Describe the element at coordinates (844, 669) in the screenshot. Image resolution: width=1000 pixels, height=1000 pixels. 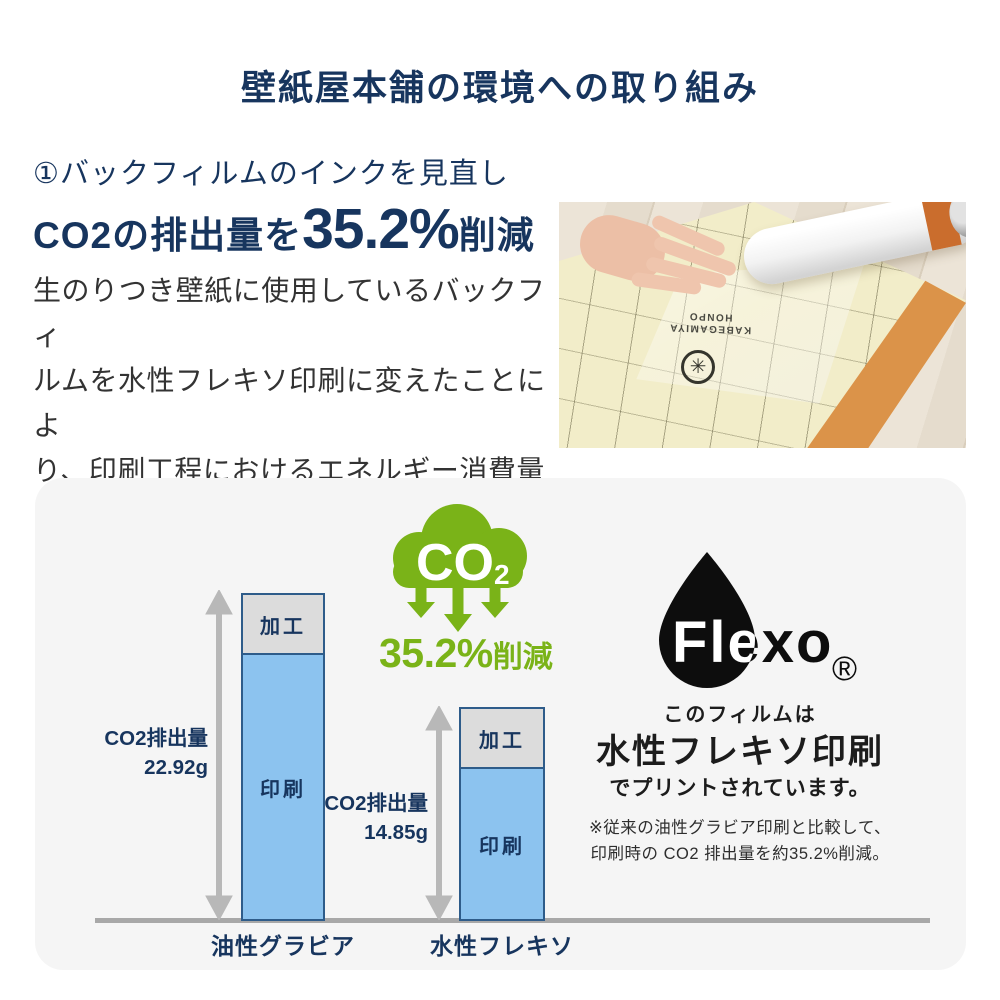
I see `registered-trademark-icon: ®` at that location.